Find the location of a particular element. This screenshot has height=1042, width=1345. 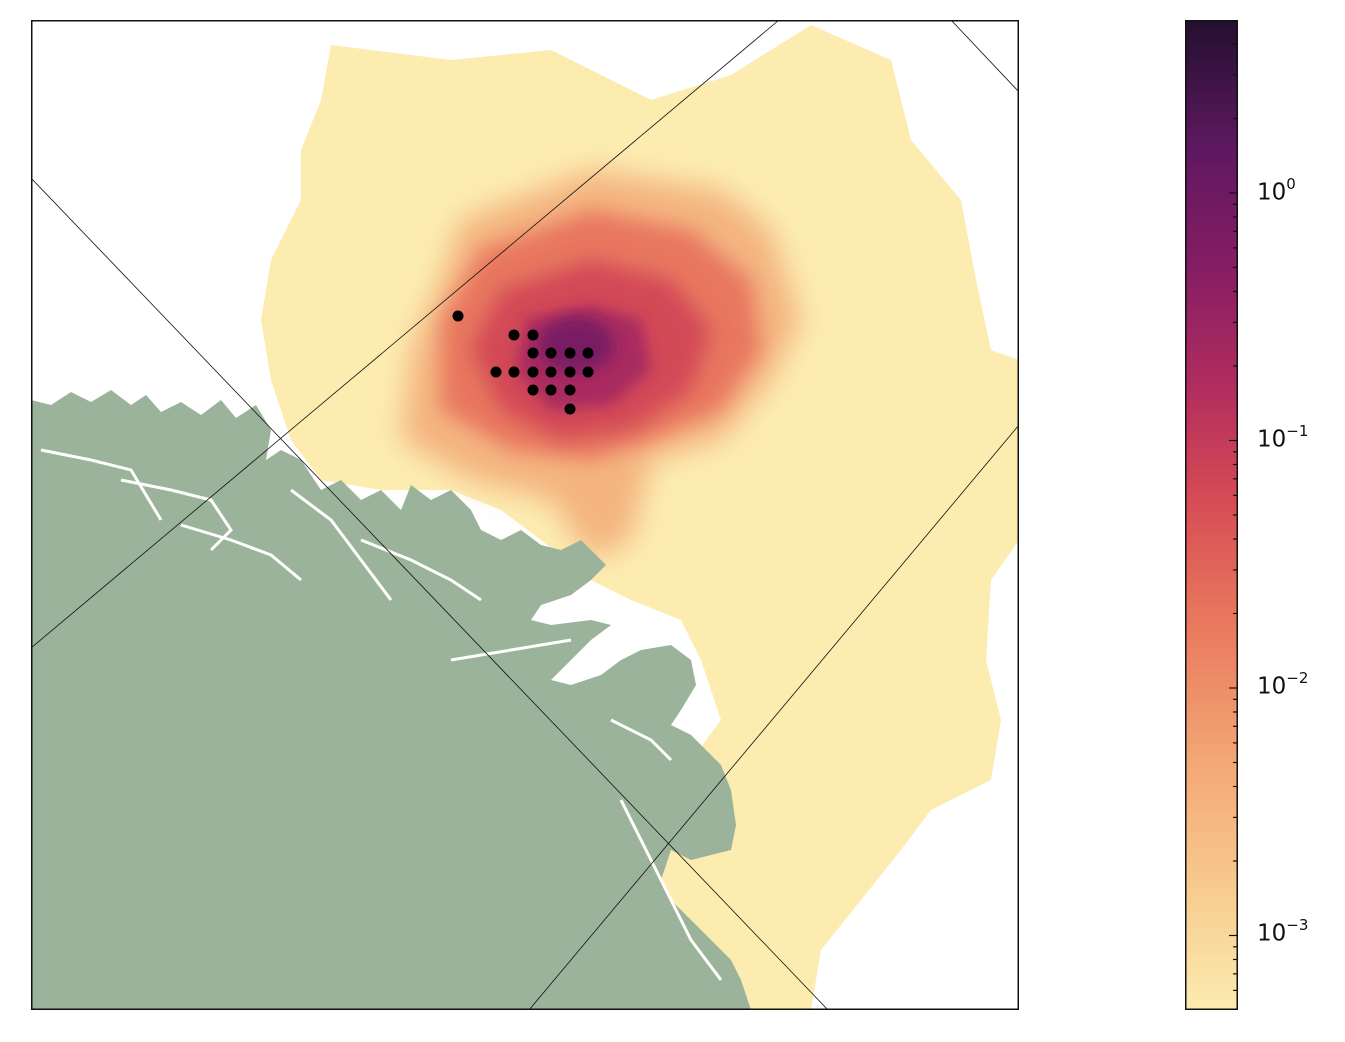

colorbar-gradient is located at coordinates (1211, 515).